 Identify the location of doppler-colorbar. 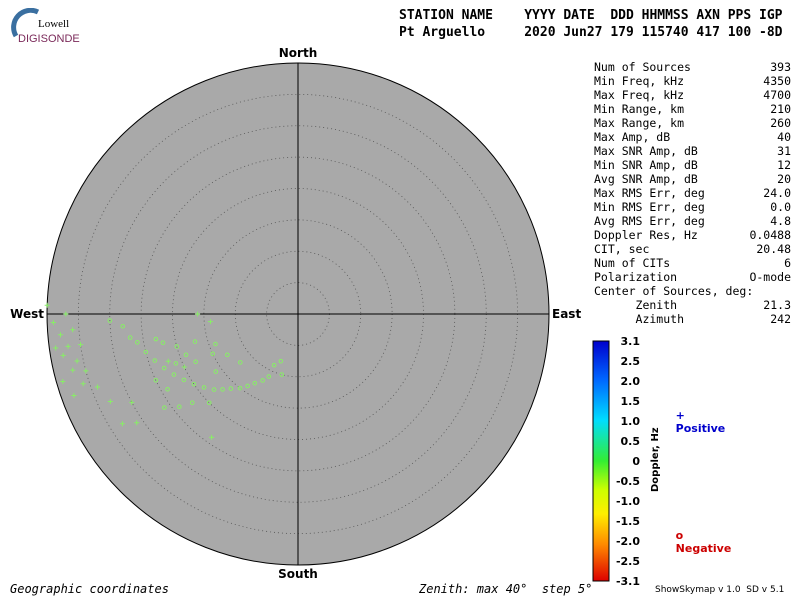
(601, 461).